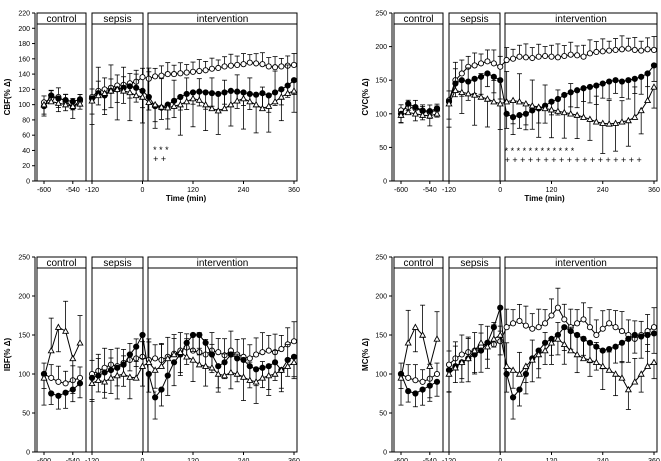 The height and width of the screenshot is (461, 661). I want to click on y-axis-label: MC(% Δ), so click(365, 354).